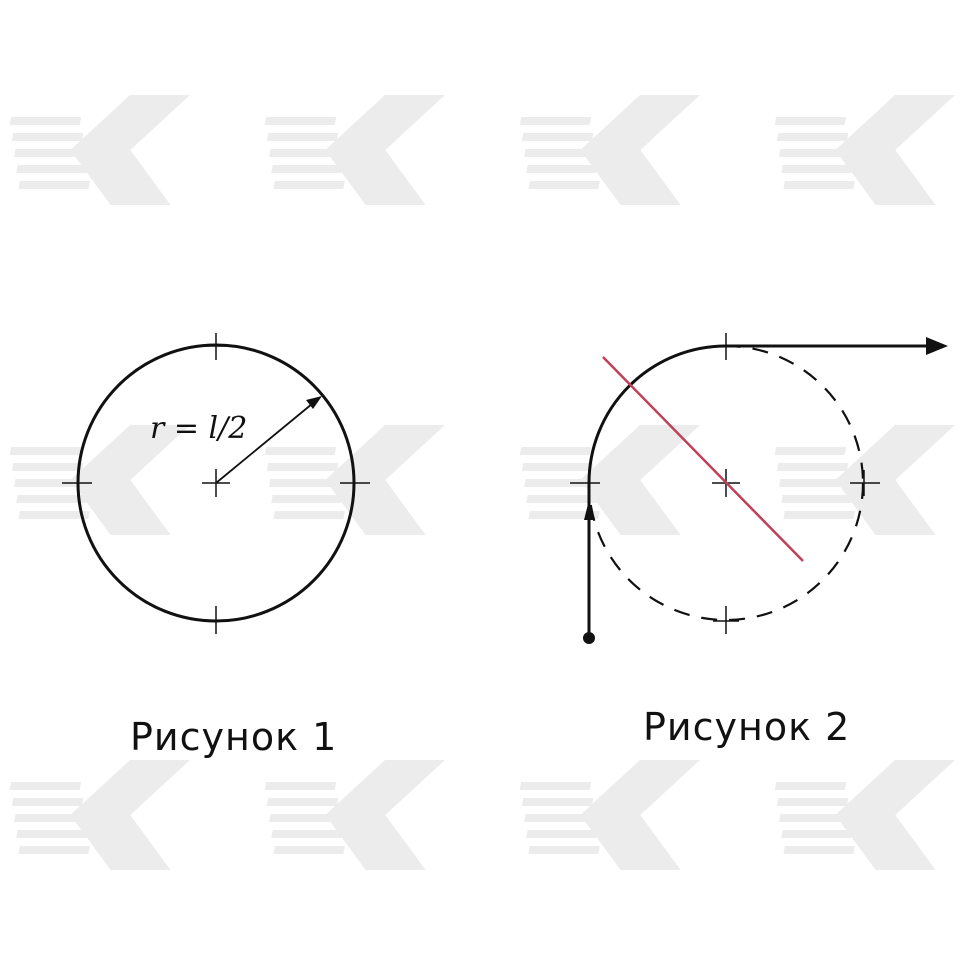  I want to click on figure-1: r = l/2, so click(216, 483).